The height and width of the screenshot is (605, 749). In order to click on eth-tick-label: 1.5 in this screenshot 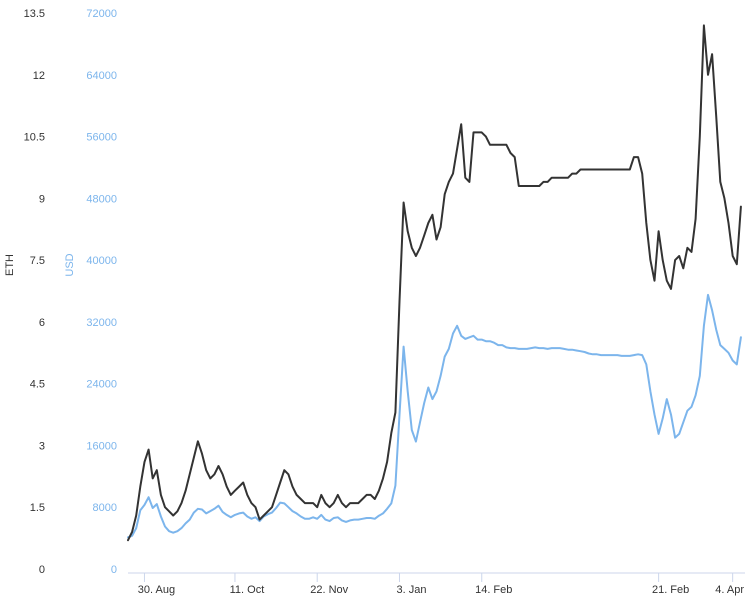, I will do `click(37, 508)`.